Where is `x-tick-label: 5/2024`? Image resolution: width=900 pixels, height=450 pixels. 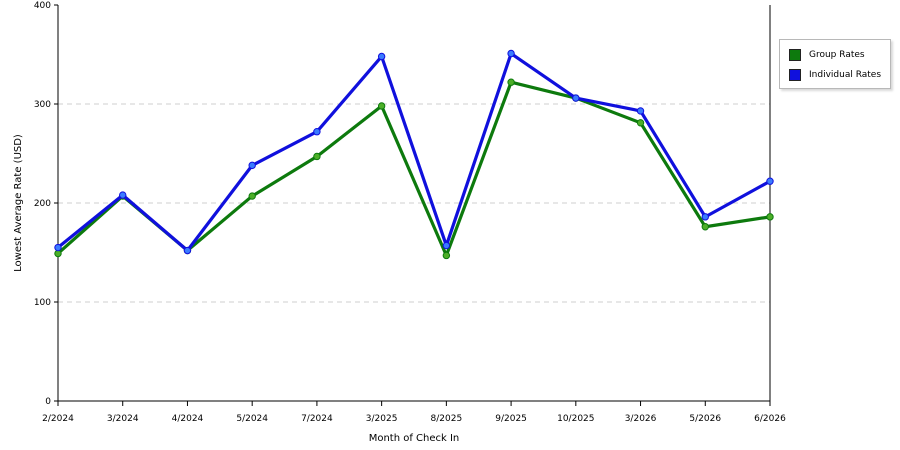
x-tick-label: 5/2024 is located at coordinates (252, 419).